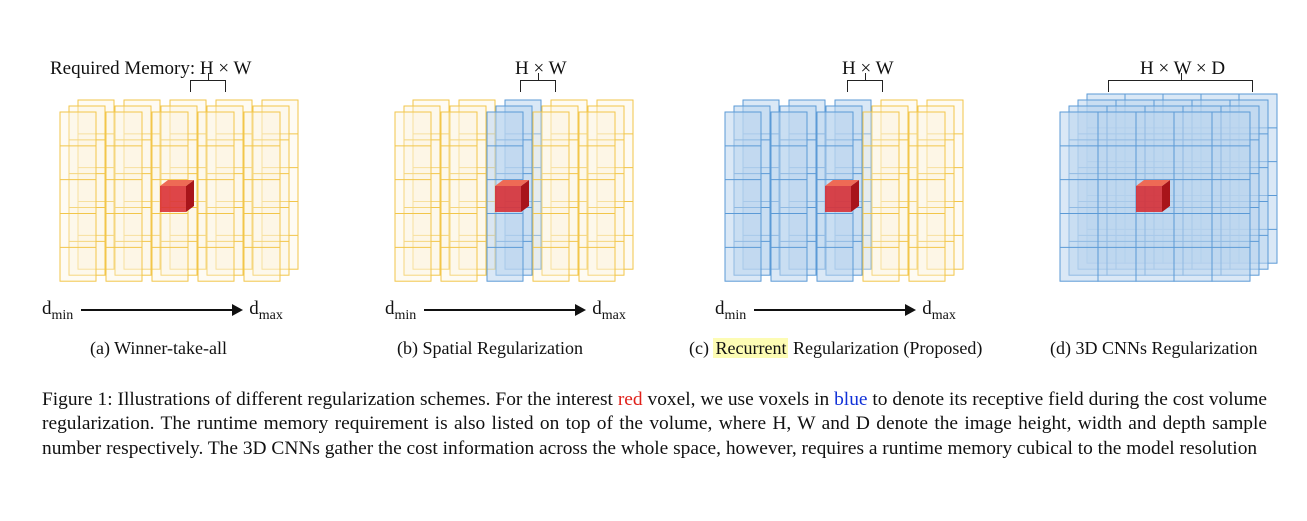 This screenshot has width=1307, height=521. What do you see at coordinates (151, 68) in the screenshot?
I see `memory-label: Required Memory: H × W` at bounding box center [151, 68].